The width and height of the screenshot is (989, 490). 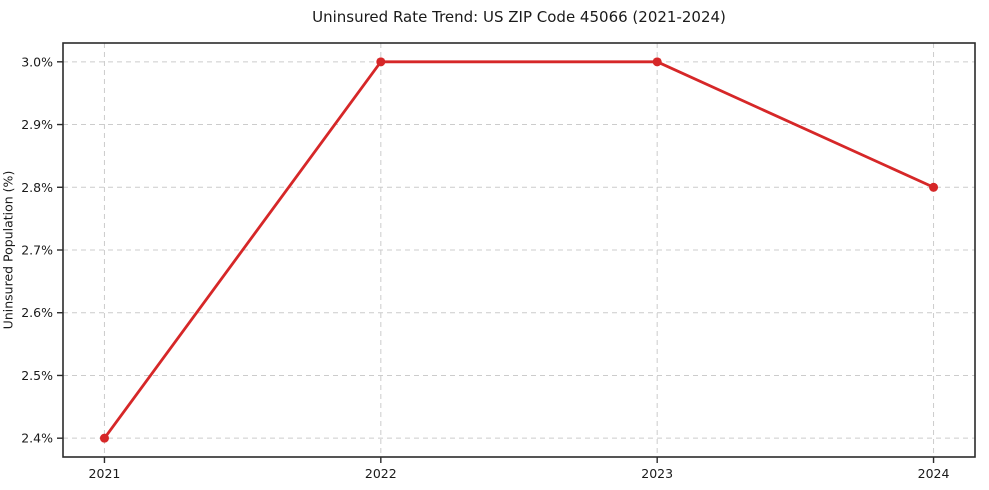 I want to click on y-tick-label: 2.6%, so click(x=37, y=312).